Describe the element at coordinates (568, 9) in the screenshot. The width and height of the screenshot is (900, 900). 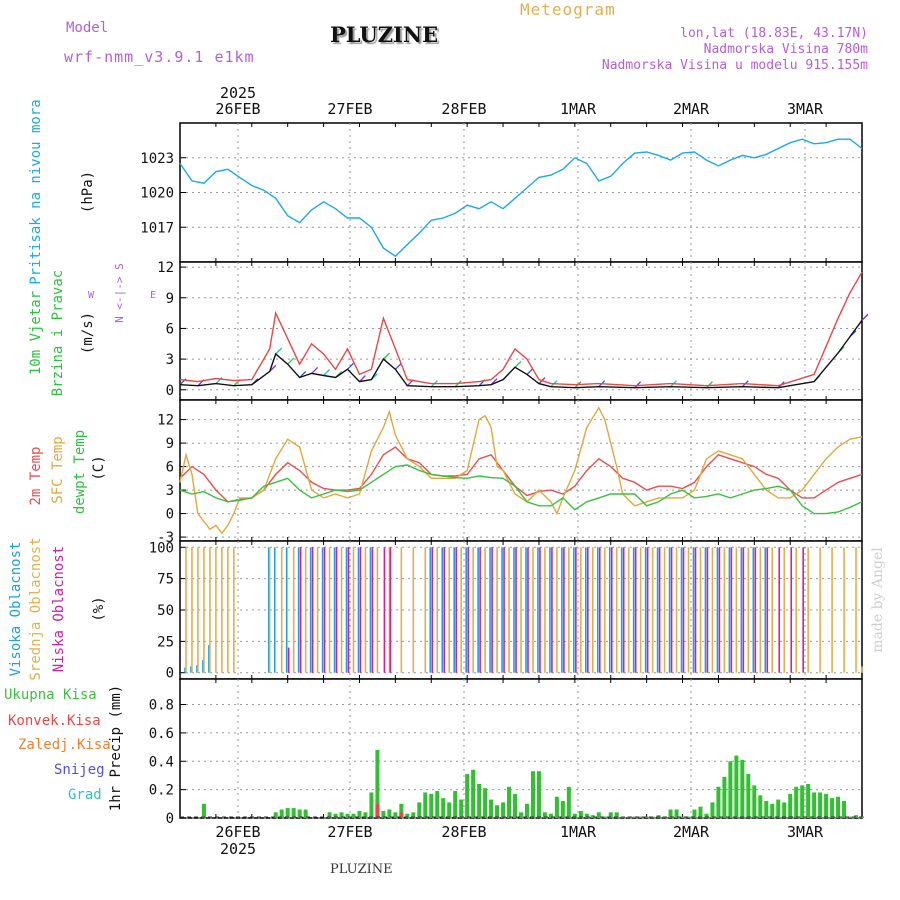
I see `meteogram-label: Meteogram` at that location.